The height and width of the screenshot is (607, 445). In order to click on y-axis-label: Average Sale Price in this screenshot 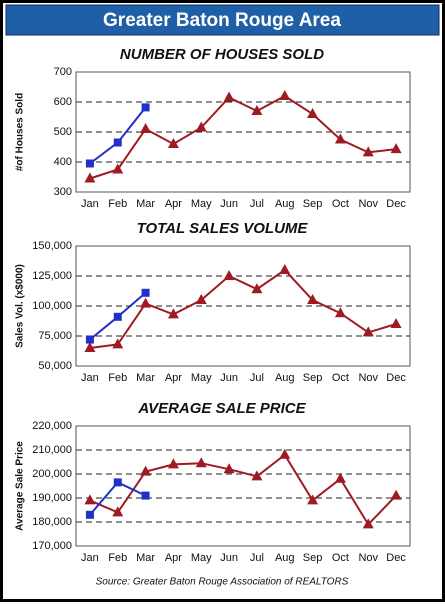, I will do `click(20, 486)`.